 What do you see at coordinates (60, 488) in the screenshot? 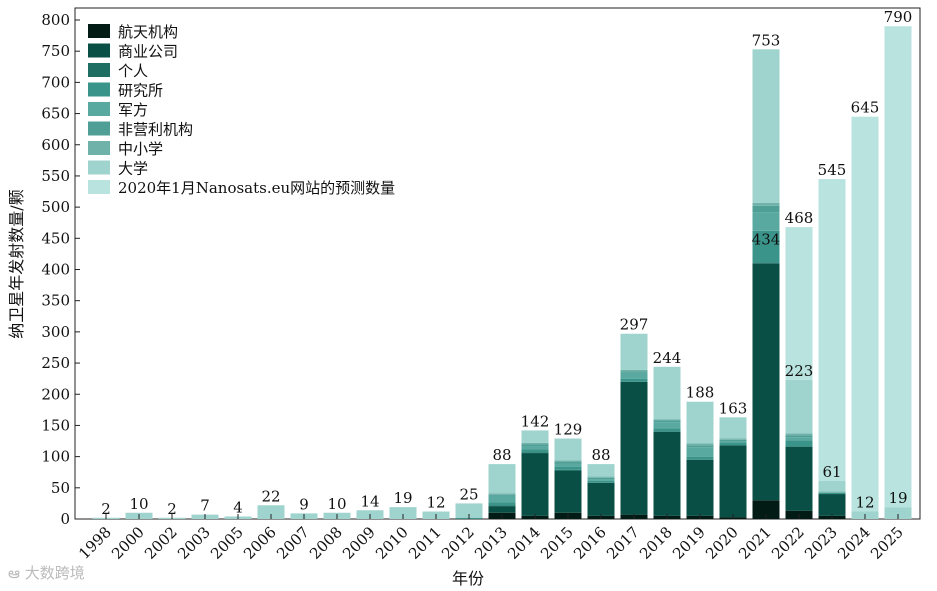
I see `y-tick-label-50: 50` at bounding box center [60, 488].